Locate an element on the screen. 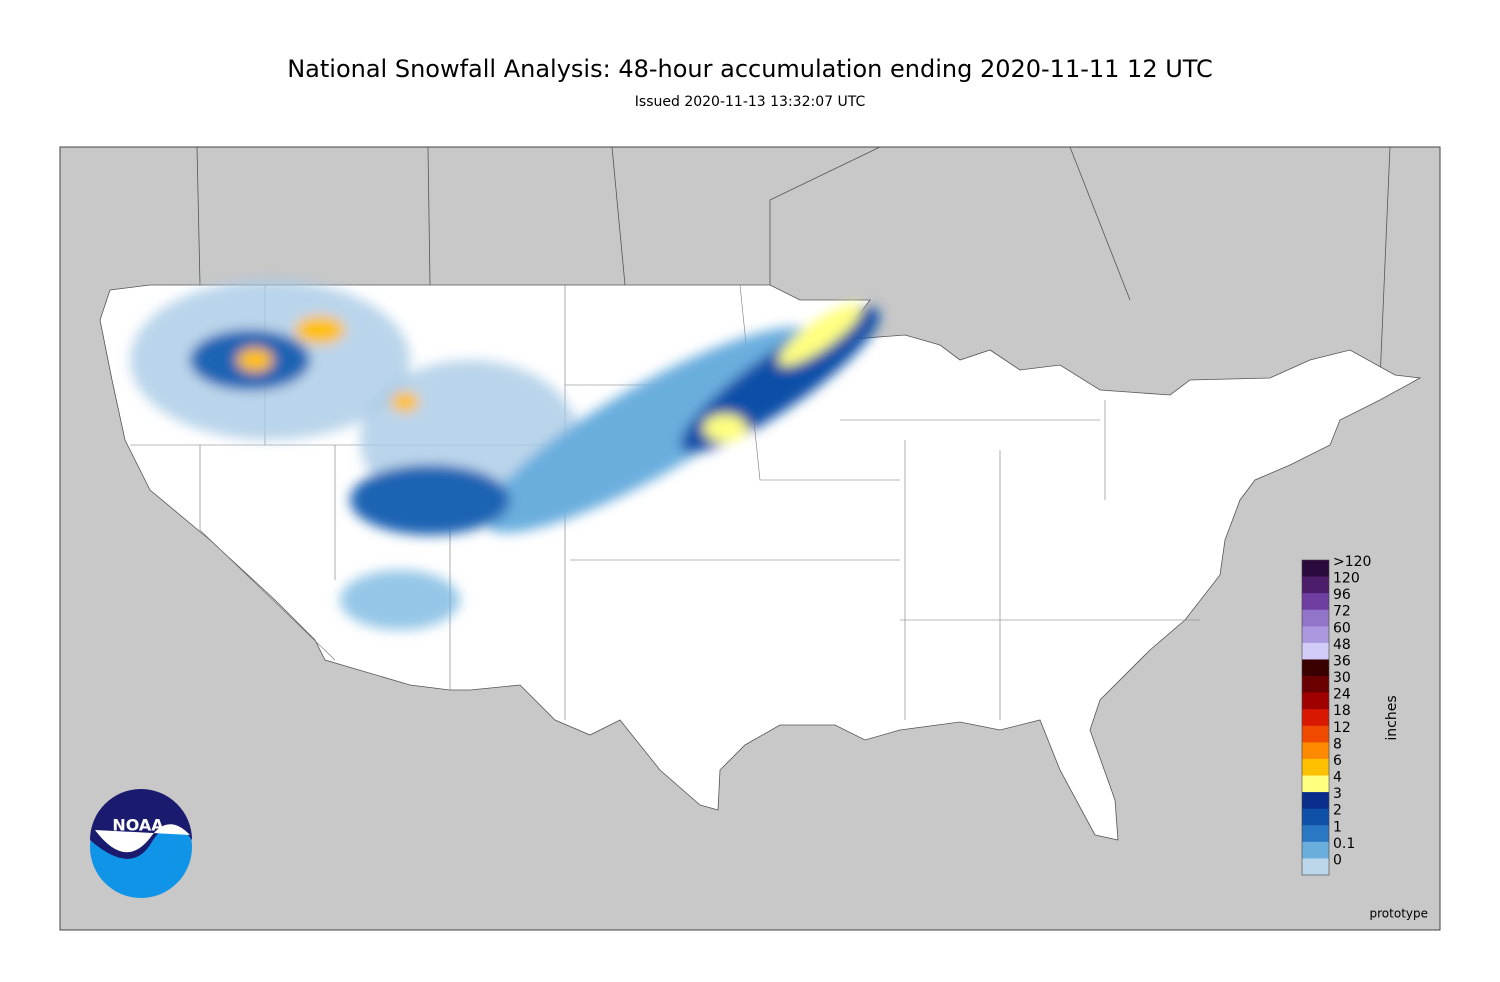  legend-label: 6 is located at coordinates (1337, 761).